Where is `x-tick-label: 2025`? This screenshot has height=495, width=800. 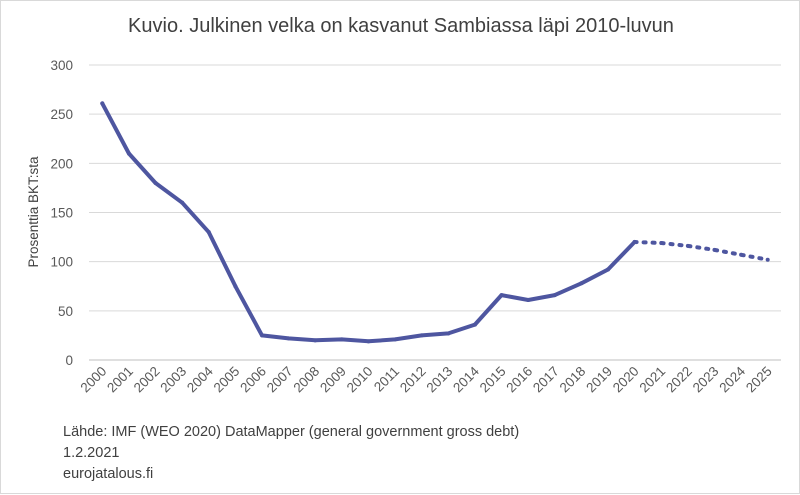
x-tick-label: 2025 is located at coordinates (759, 380).